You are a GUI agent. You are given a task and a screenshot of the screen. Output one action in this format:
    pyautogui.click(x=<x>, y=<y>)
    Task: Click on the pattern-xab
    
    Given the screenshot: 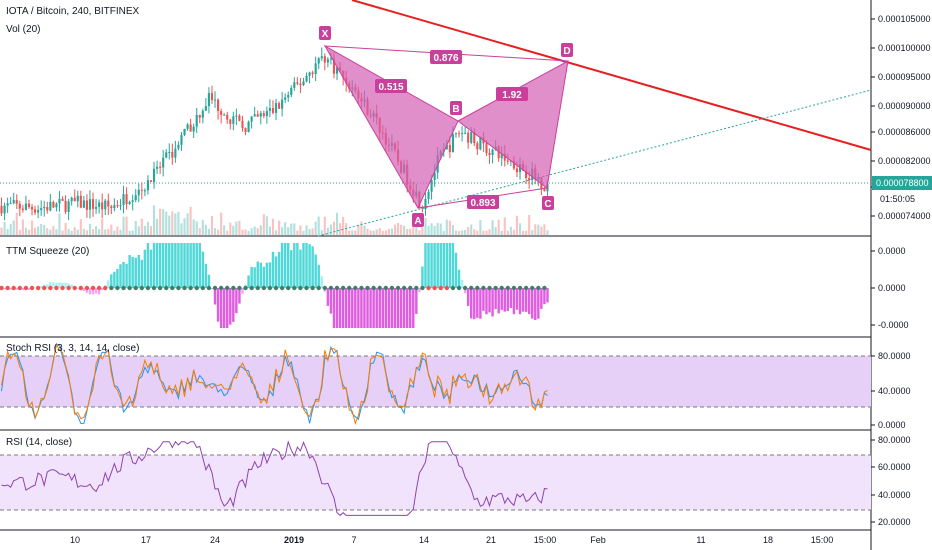 What is the action you would take?
    pyautogui.click(x=391, y=127)
    